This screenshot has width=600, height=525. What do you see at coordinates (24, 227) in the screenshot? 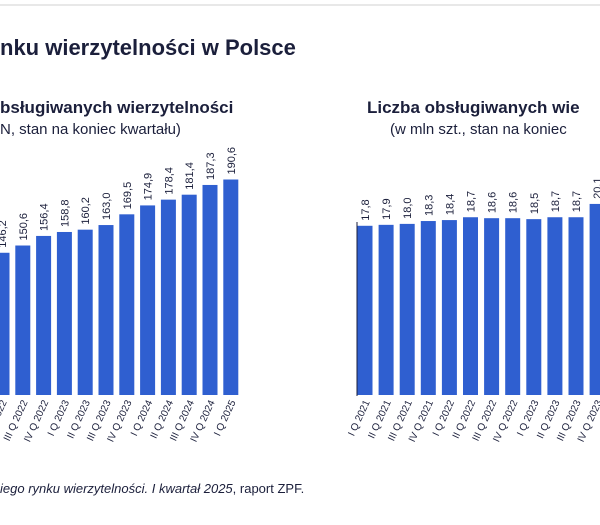
I see `value-label: 150,6` at bounding box center [24, 227].